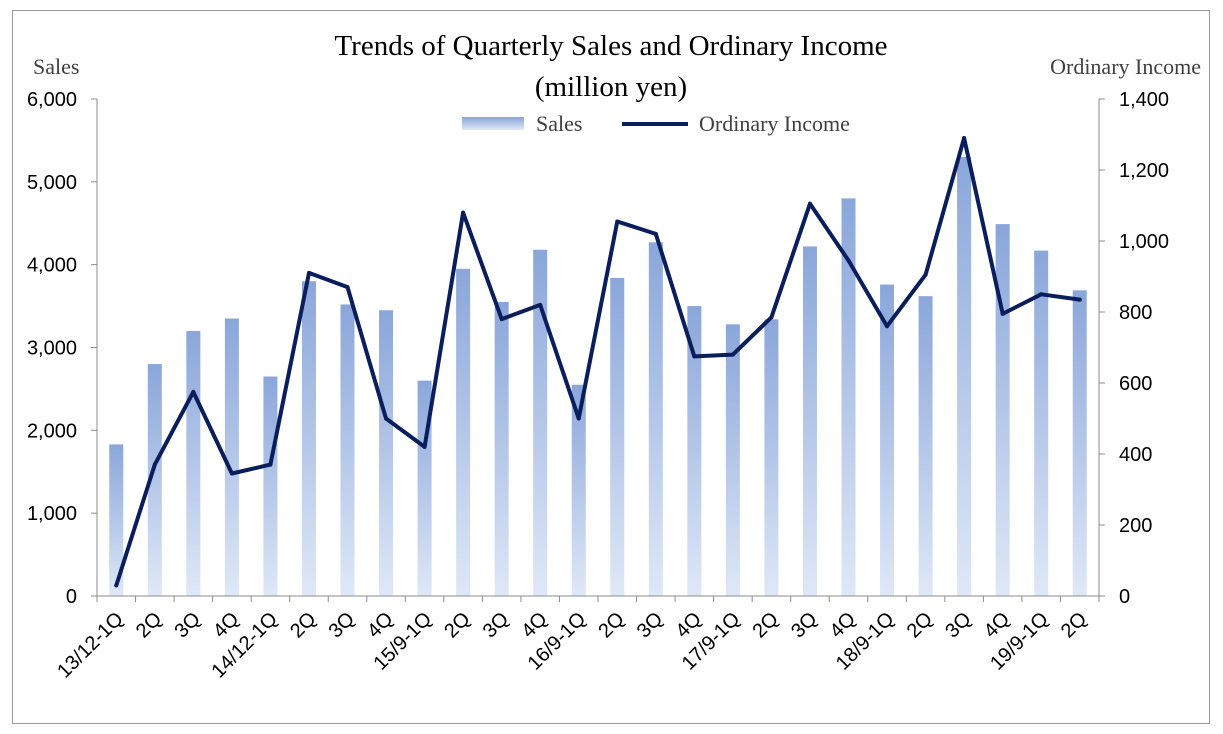 This screenshot has height=734, width=1223. I want to click on y-tick-label-right: 400, so click(1135, 455).